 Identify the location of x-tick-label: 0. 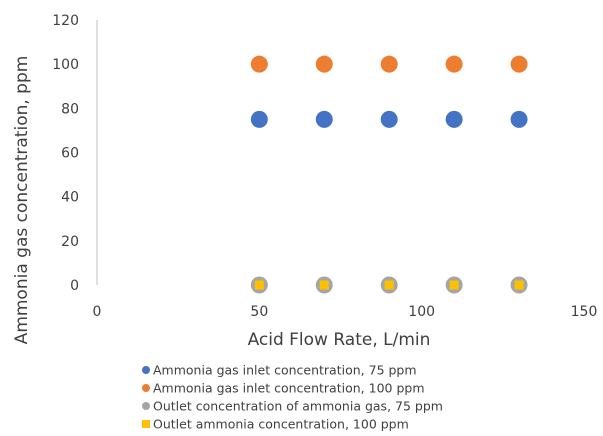
(97, 312).